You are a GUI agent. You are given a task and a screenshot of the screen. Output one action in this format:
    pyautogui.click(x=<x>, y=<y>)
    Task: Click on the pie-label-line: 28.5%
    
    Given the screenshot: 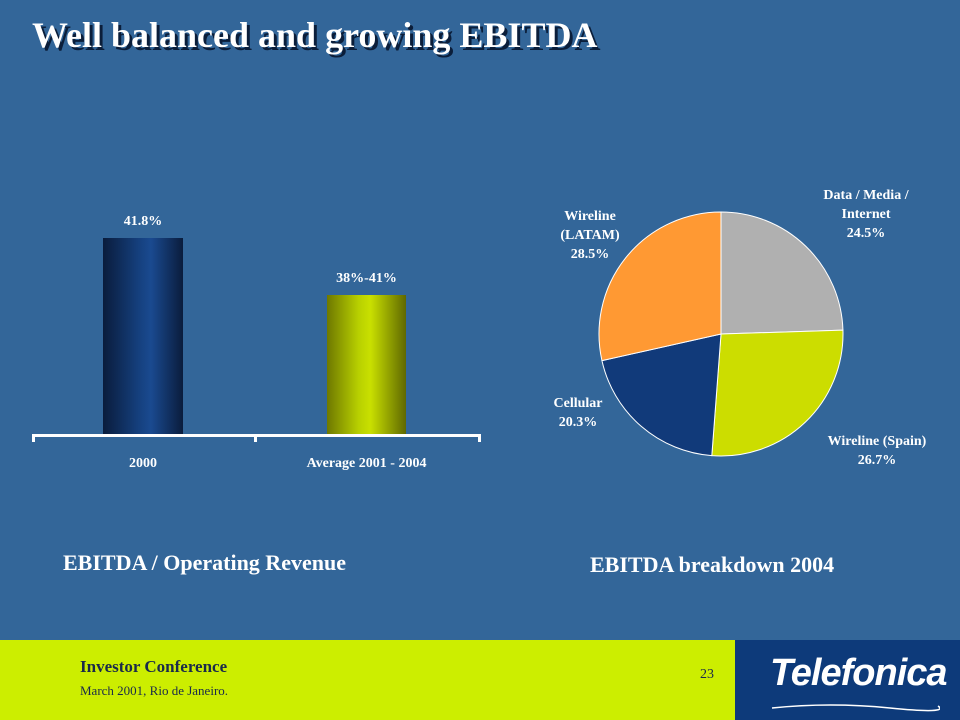 What is the action you would take?
    pyautogui.click(x=590, y=254)
    